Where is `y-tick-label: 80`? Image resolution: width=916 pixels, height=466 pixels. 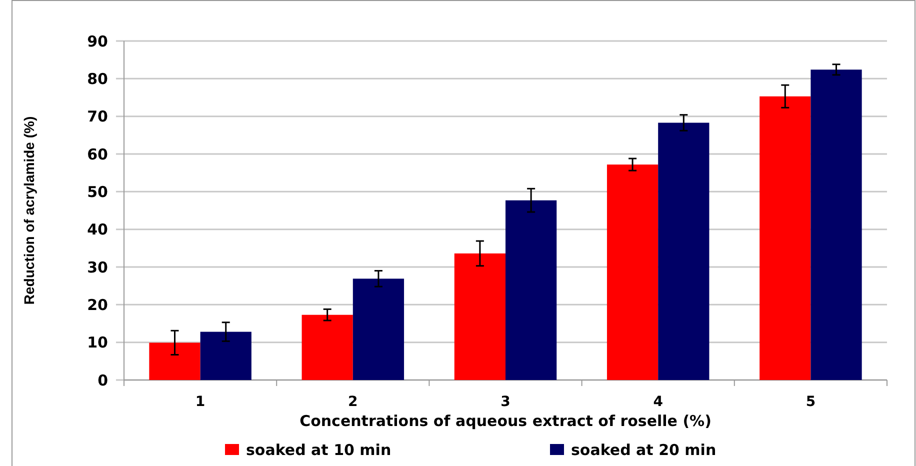
y-tick-label: 80 is located at coordinates (97, 79).